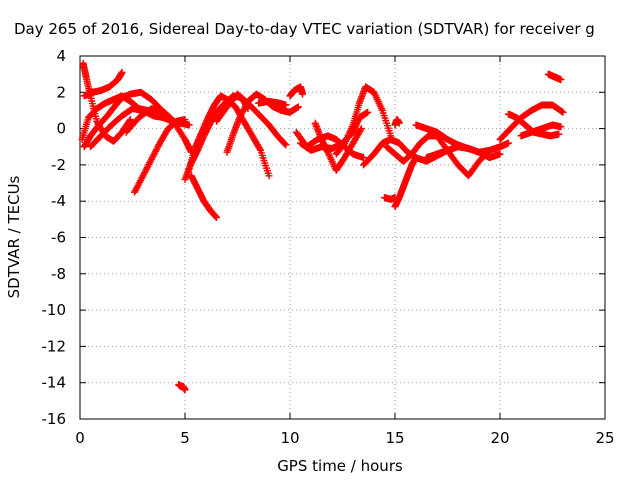 The image size is (640, 480). I want to click on y-axis-label: SDTVAR / TECUs, so click(14, 236).